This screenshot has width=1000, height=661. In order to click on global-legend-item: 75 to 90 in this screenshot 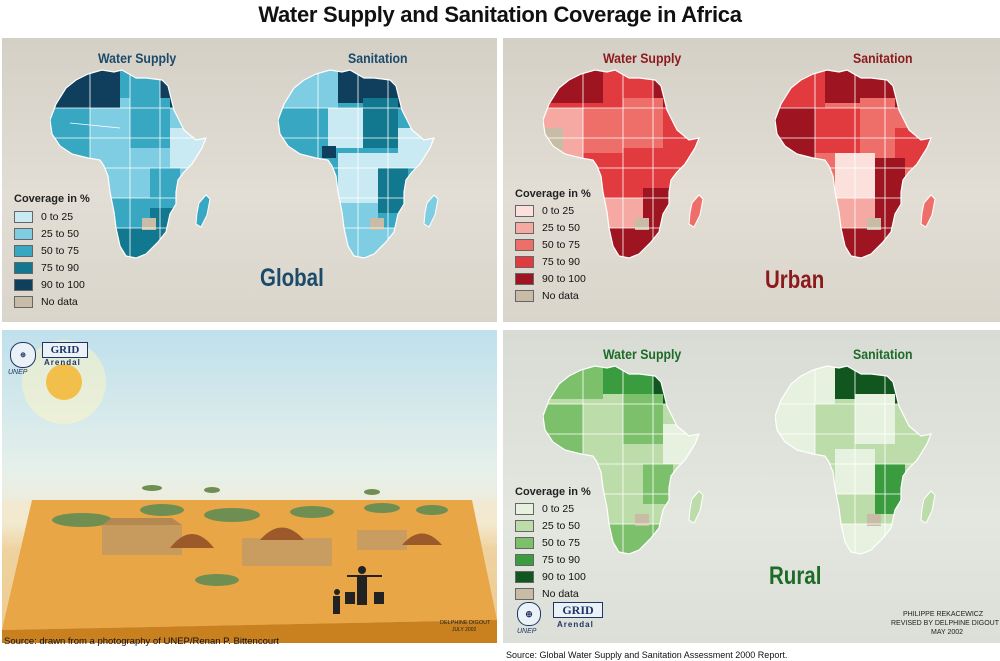, I will do `click(46, 268)`.